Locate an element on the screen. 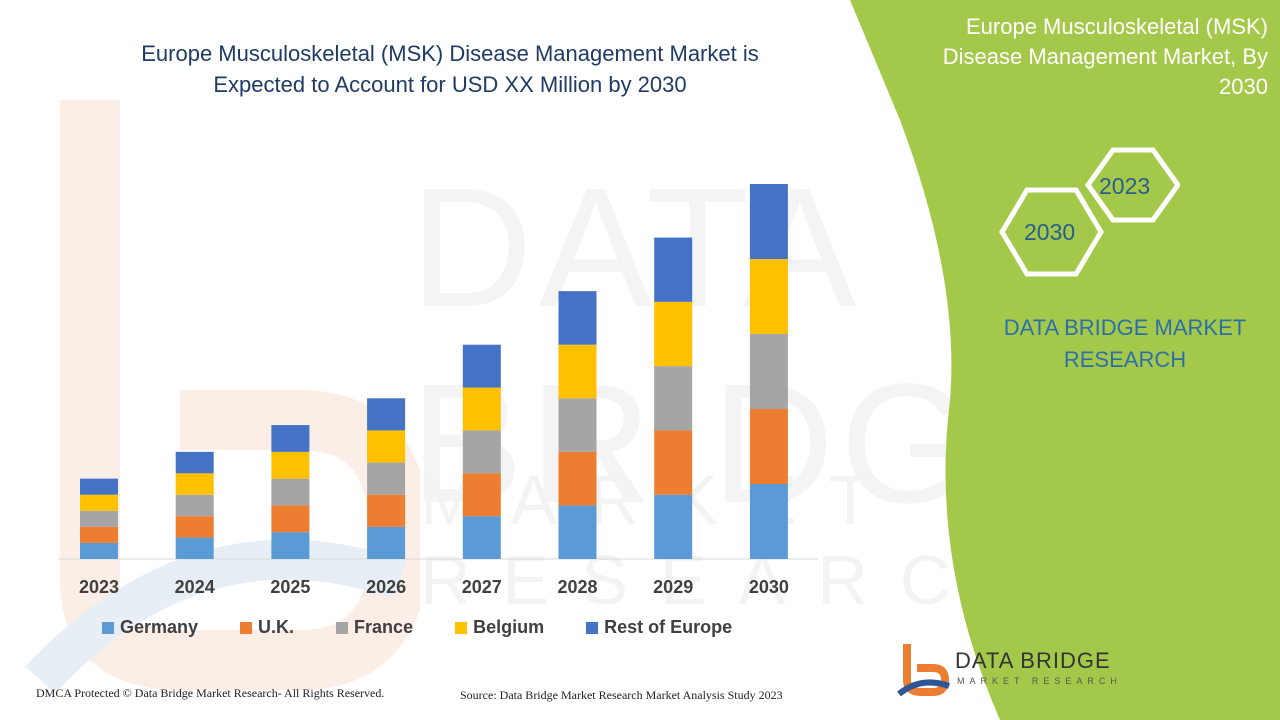 Image resolution: width=1280 pixels, height=720 pixels. x-tick-label: 2024 is located at coordinates (195, 587).